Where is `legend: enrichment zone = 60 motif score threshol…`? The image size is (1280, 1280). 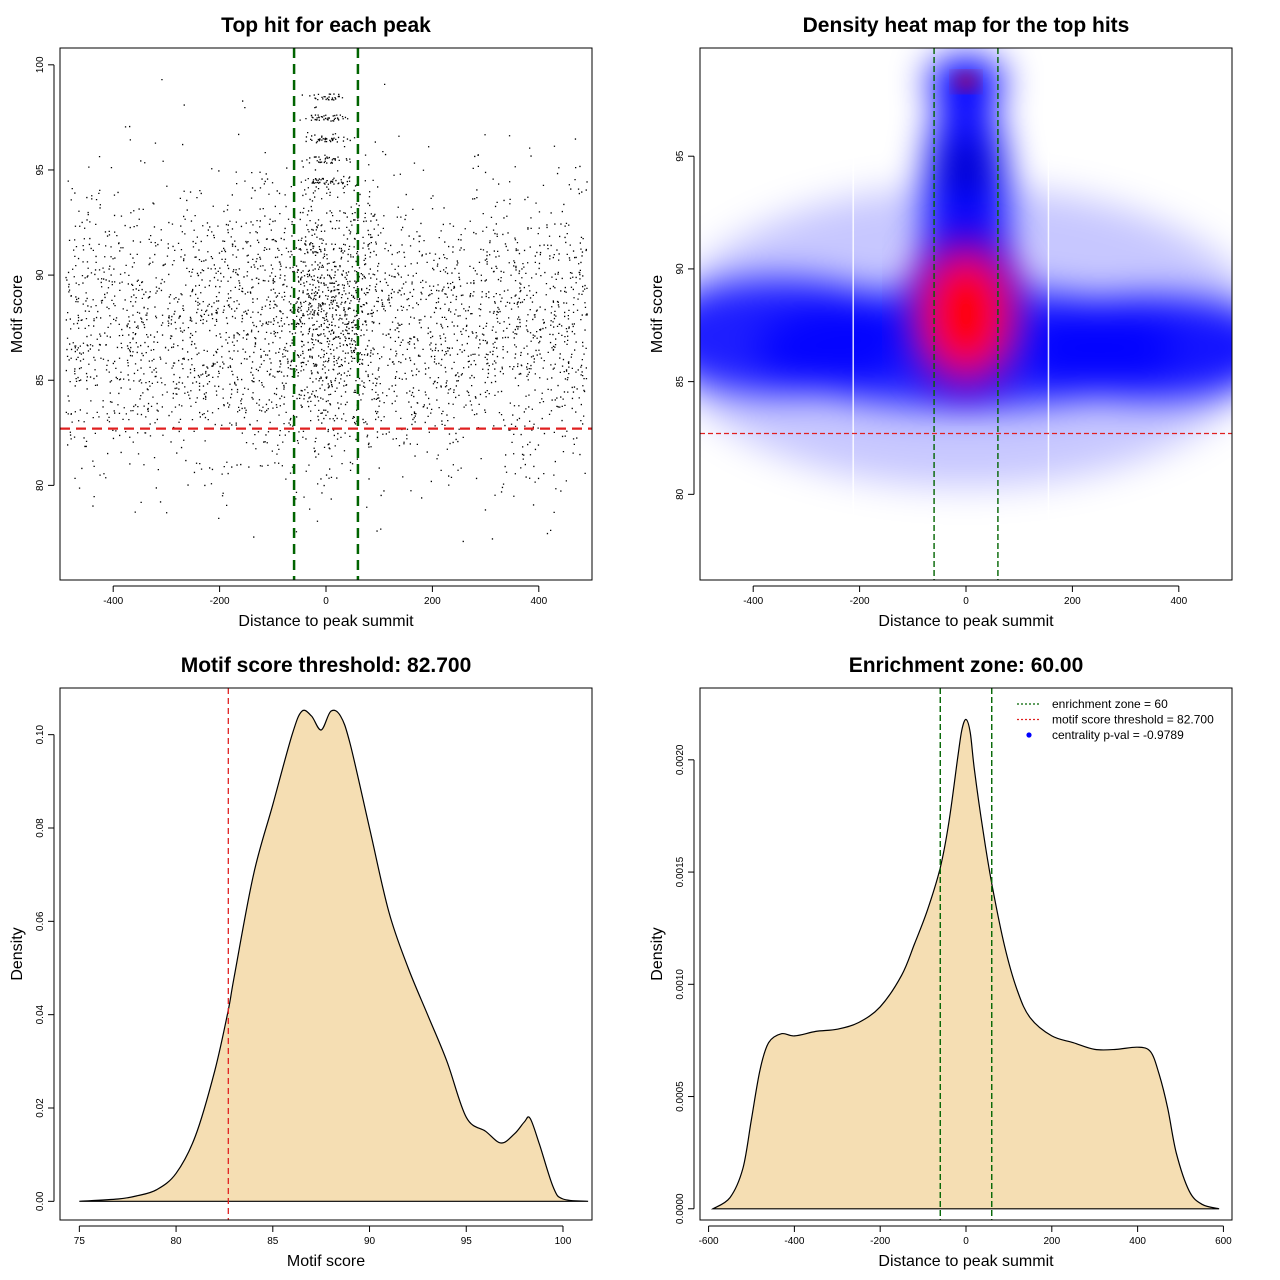 legend: enrichment zone = 60 motif score threshol… is located at coordinates (1115, 719).